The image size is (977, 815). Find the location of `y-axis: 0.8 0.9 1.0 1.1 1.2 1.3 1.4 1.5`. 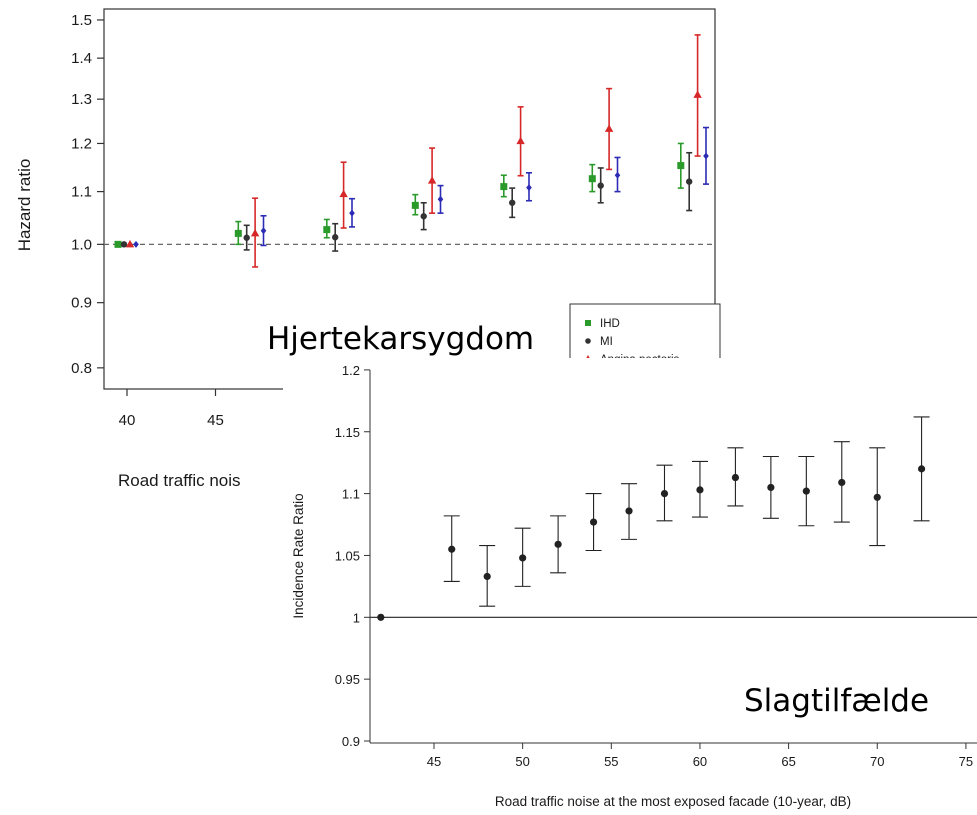

y-axis: 0.8 0.9 1.0 1.1 1.2 1.3 1.4 1.5 is located at coordinates (87, 194).